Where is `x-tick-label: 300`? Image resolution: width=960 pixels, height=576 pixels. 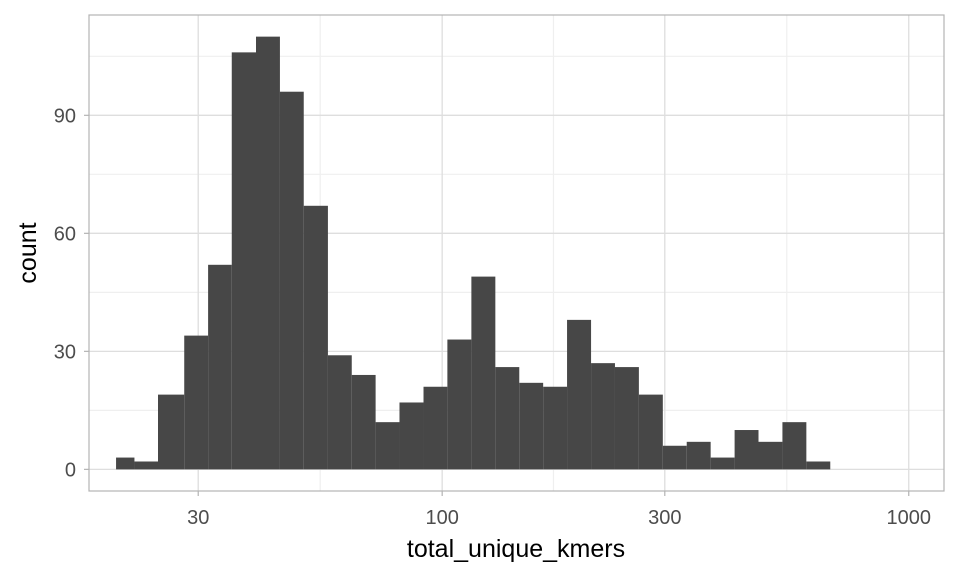 x-tick-label: 300 is located at coordinates (664, 518).